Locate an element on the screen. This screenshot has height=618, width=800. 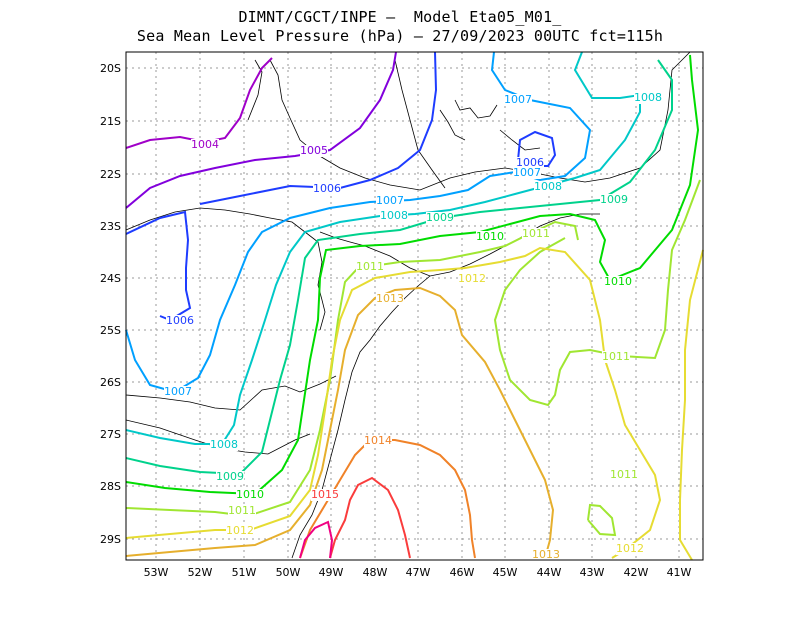
lat-label: 20S is located at coordinates (110, 68).